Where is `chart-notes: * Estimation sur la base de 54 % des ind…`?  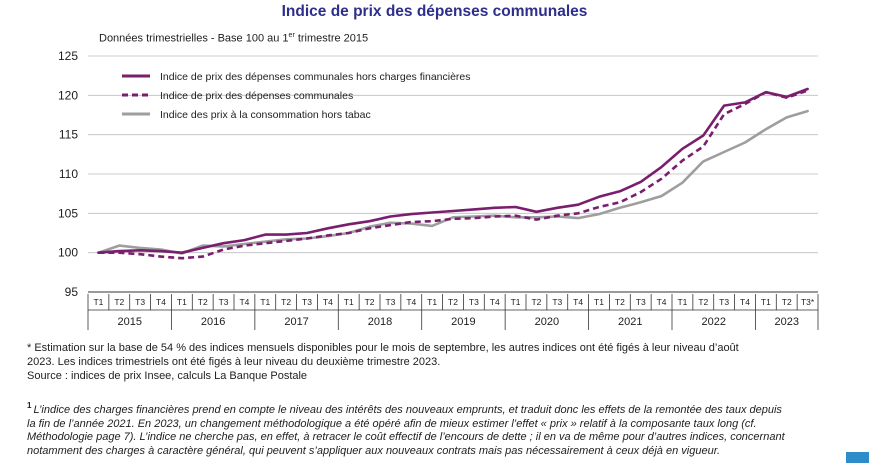
chart-notes: * Estimation sur la base de 54 % des ind… is located at coordinates (444, 362).